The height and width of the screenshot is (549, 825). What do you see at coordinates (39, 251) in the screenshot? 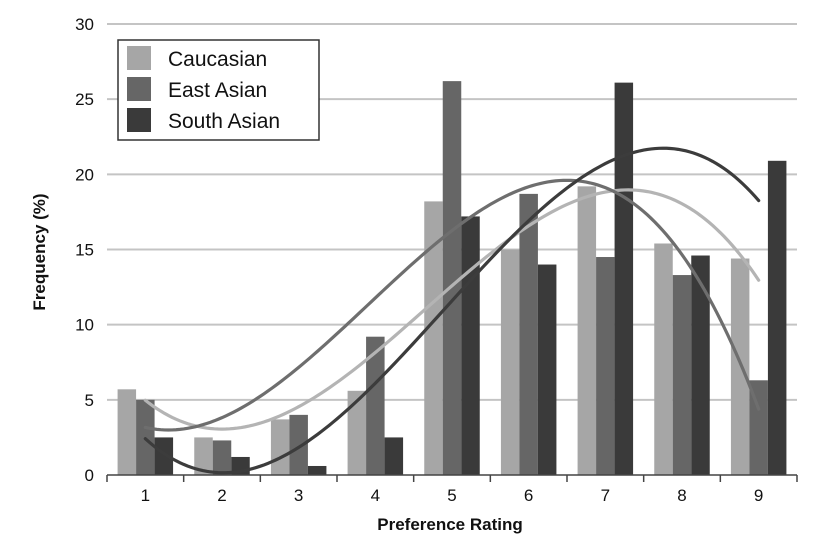
I see `y-axis-title: Frequency (%)` at bounding box center [39, 251].